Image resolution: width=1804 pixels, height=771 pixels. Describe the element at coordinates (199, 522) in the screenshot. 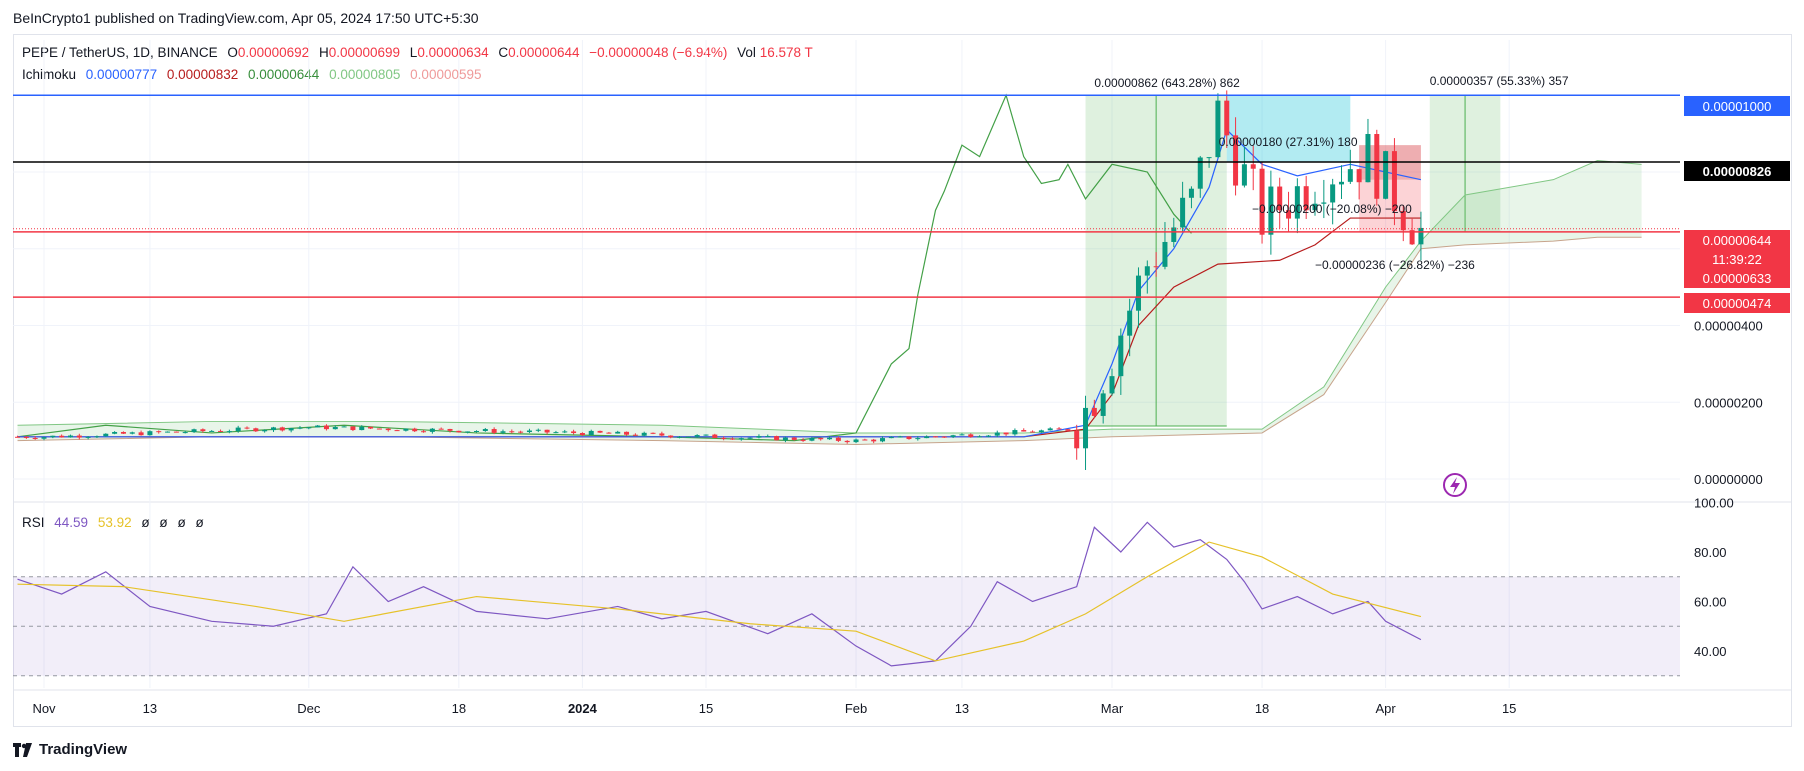

I see `rsi-extra-4: ø` at that location.